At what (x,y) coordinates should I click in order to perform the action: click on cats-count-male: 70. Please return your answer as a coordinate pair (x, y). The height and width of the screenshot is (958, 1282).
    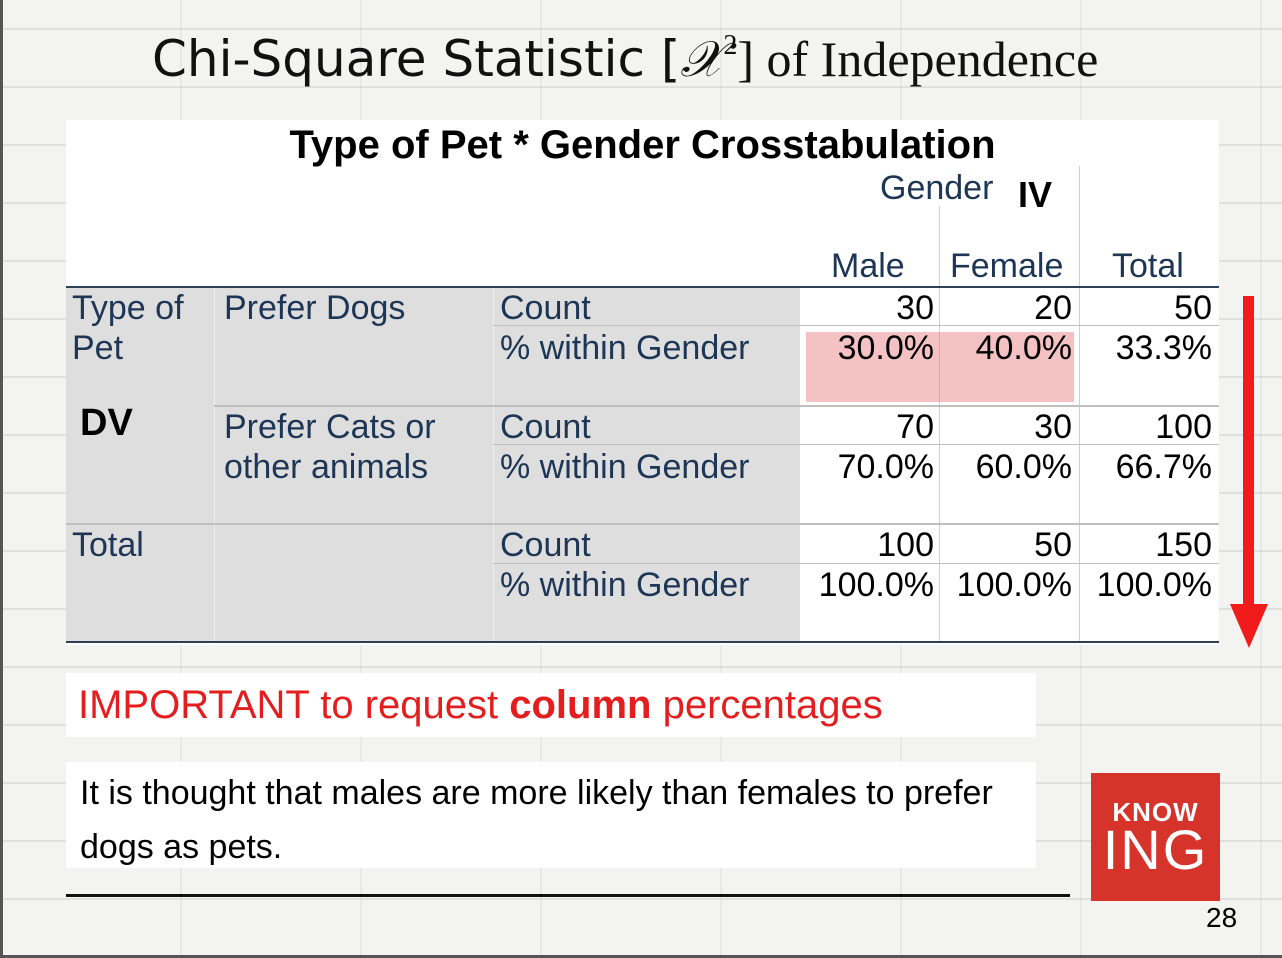
    Looking at the image, I should click on (915, 427).